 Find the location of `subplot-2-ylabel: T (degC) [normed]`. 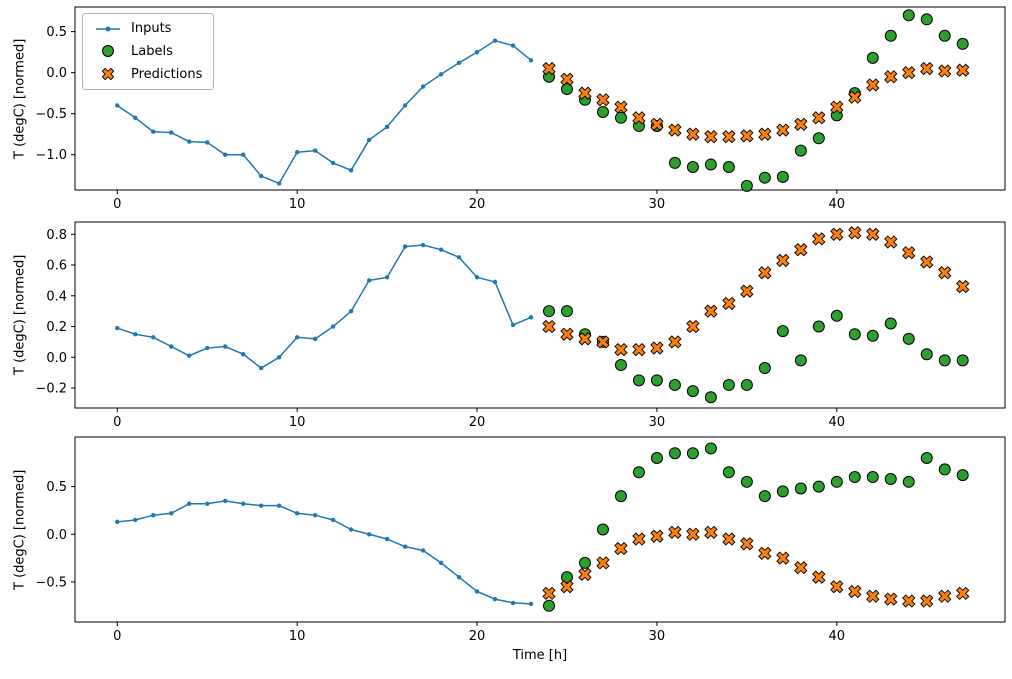

subplot-2-ylabel: T (degC) [normed] is located at coordinates (20, 315).